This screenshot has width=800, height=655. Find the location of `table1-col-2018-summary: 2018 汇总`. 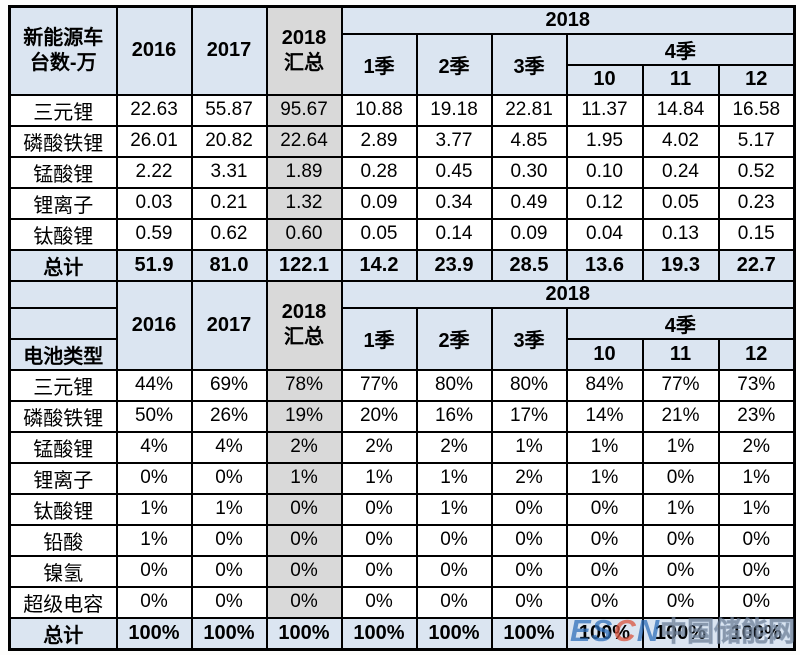

table1-col-2018-summary: 2018 汇总 is located at coordinates (304, 50).